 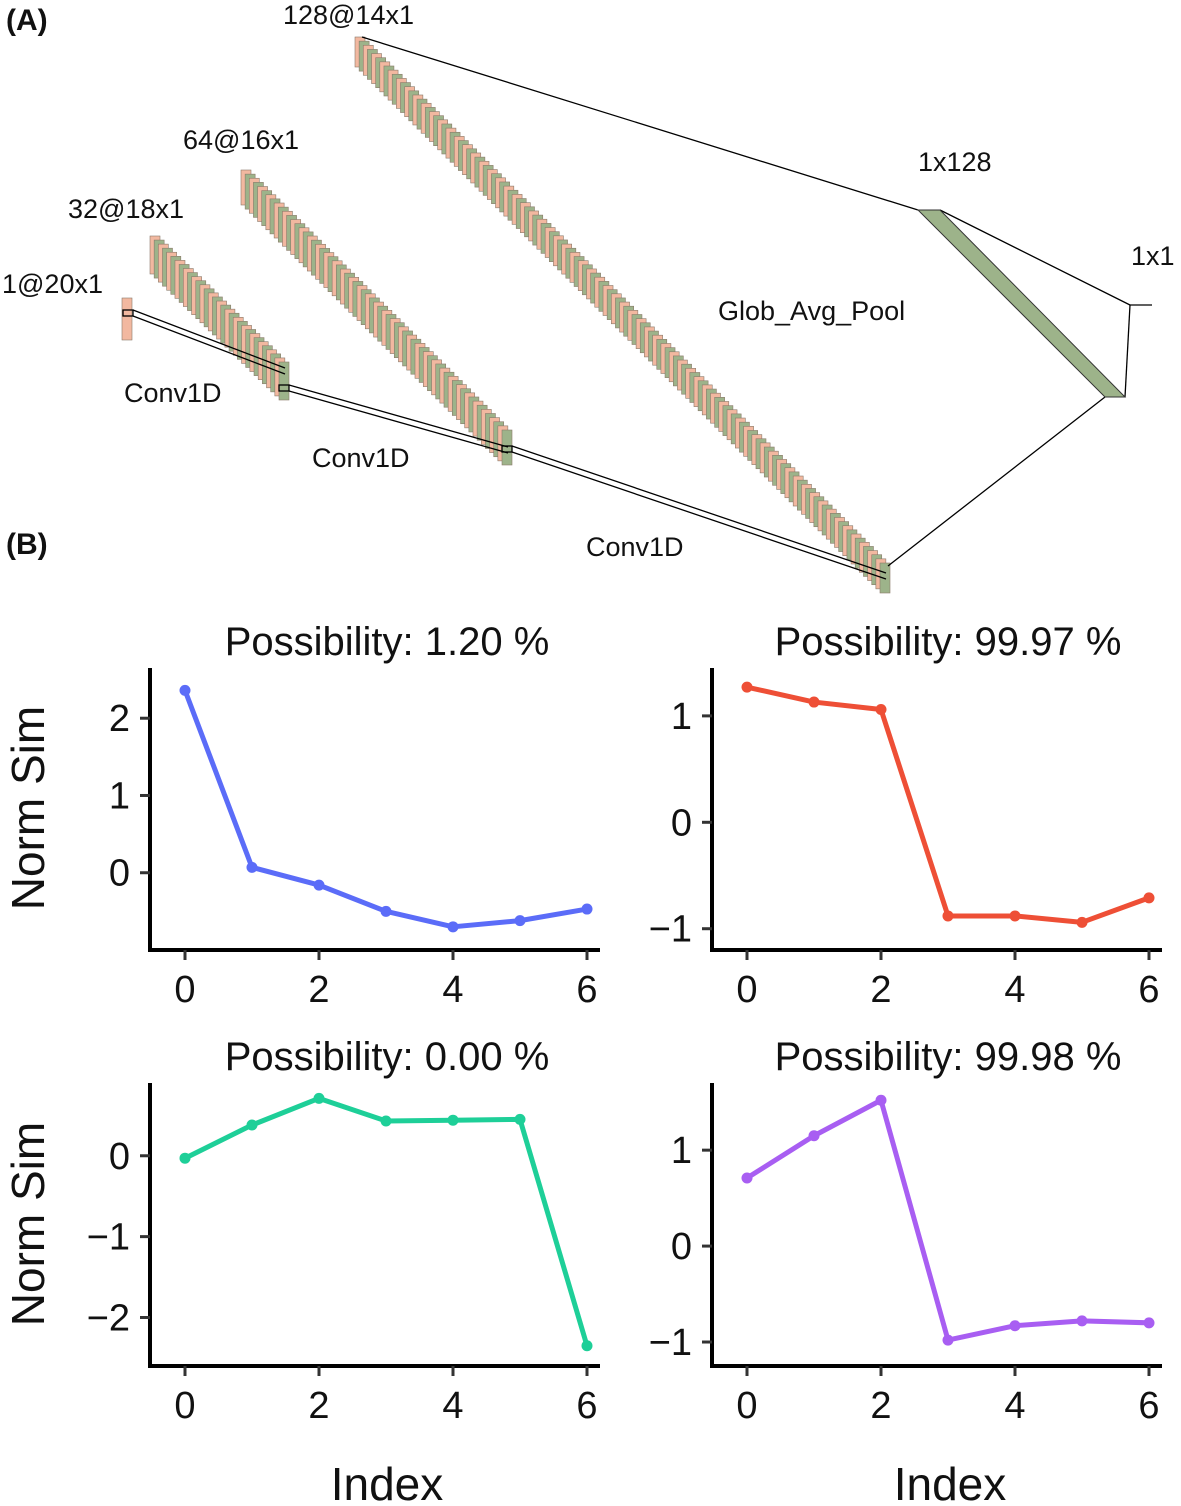 I want to click on chart-bottom-right: Possibility: 99.98 % Index 0 2 4 6 −1 0 1, so click(x=905, y=1270).